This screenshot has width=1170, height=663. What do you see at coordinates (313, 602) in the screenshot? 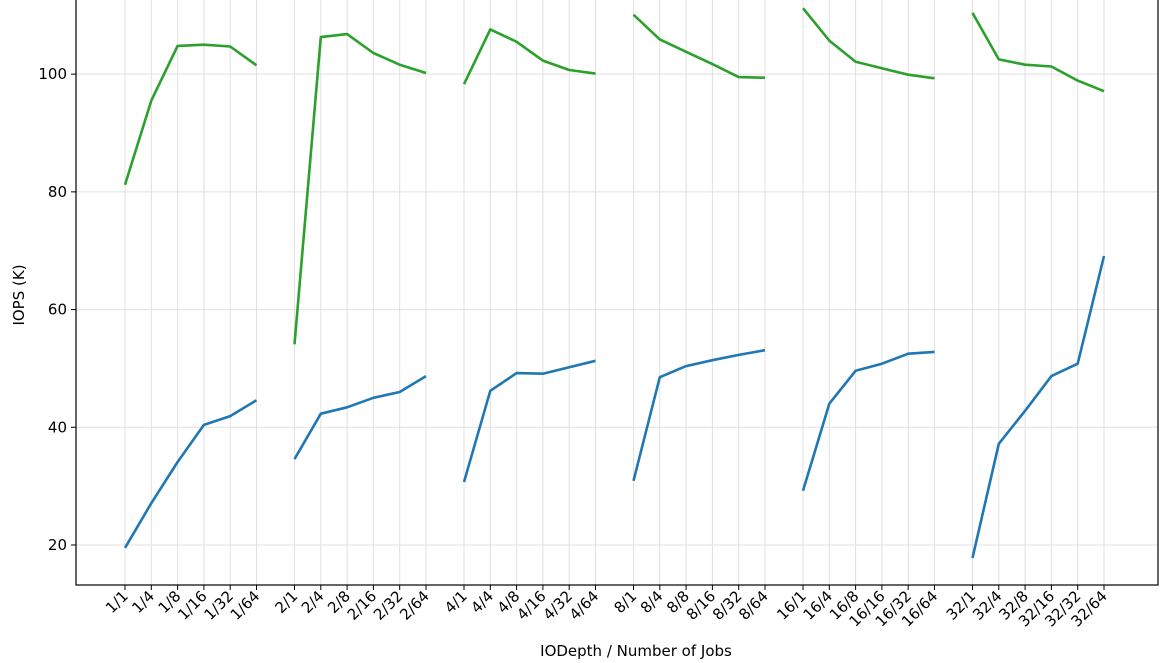
I see `x-tick-label: 2/4` at bounding box center [313, 602].